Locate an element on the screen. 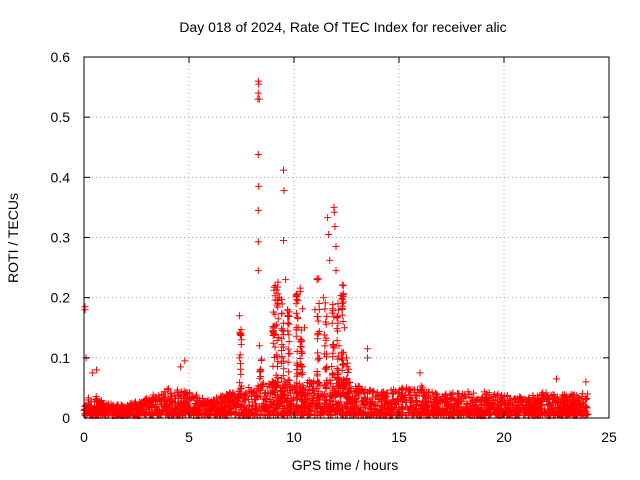 The height and width of the screenshot is (480, 640). x-tick-label: 10 is located at coordinates (294, 437).